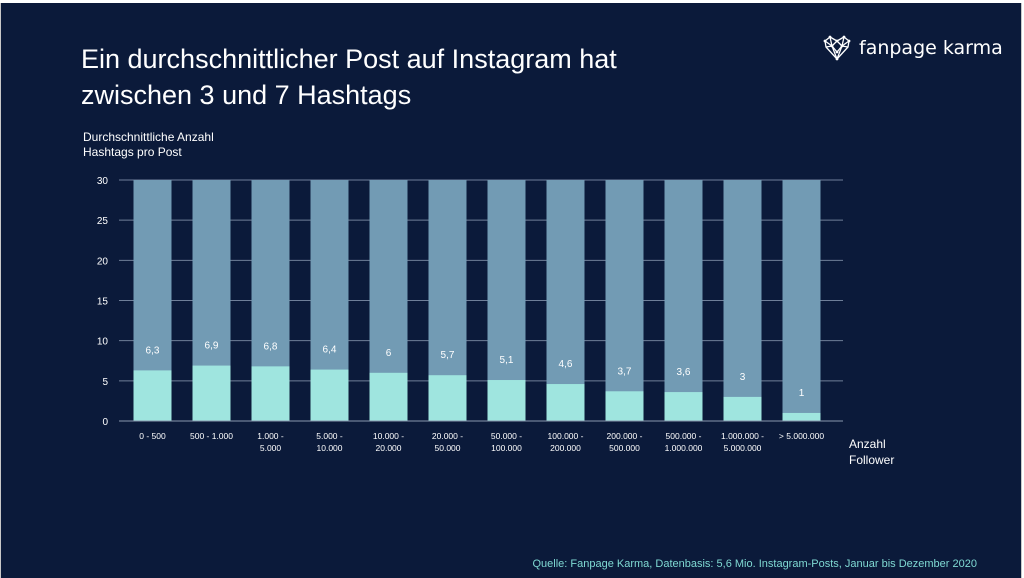 The width and height of the screenshot is (1024, 578). Describe the element at coordinates (103, 221) in the screenshot. I see `y-tick-label: 25` at that location.